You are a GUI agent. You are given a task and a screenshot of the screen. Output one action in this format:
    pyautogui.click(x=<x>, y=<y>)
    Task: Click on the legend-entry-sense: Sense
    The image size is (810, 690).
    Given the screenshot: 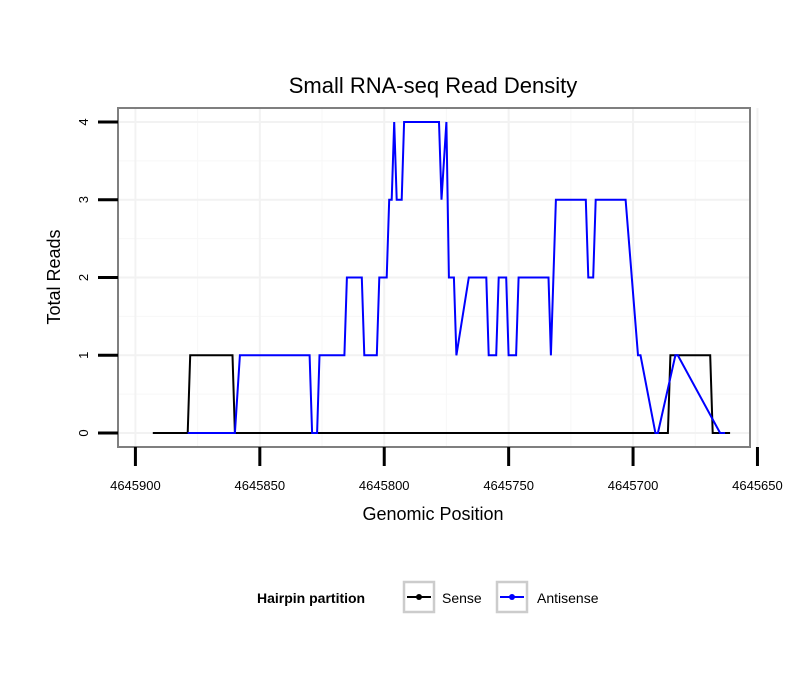 What is the action you would take?
    pyautogui.click(x=442, y=597)
    